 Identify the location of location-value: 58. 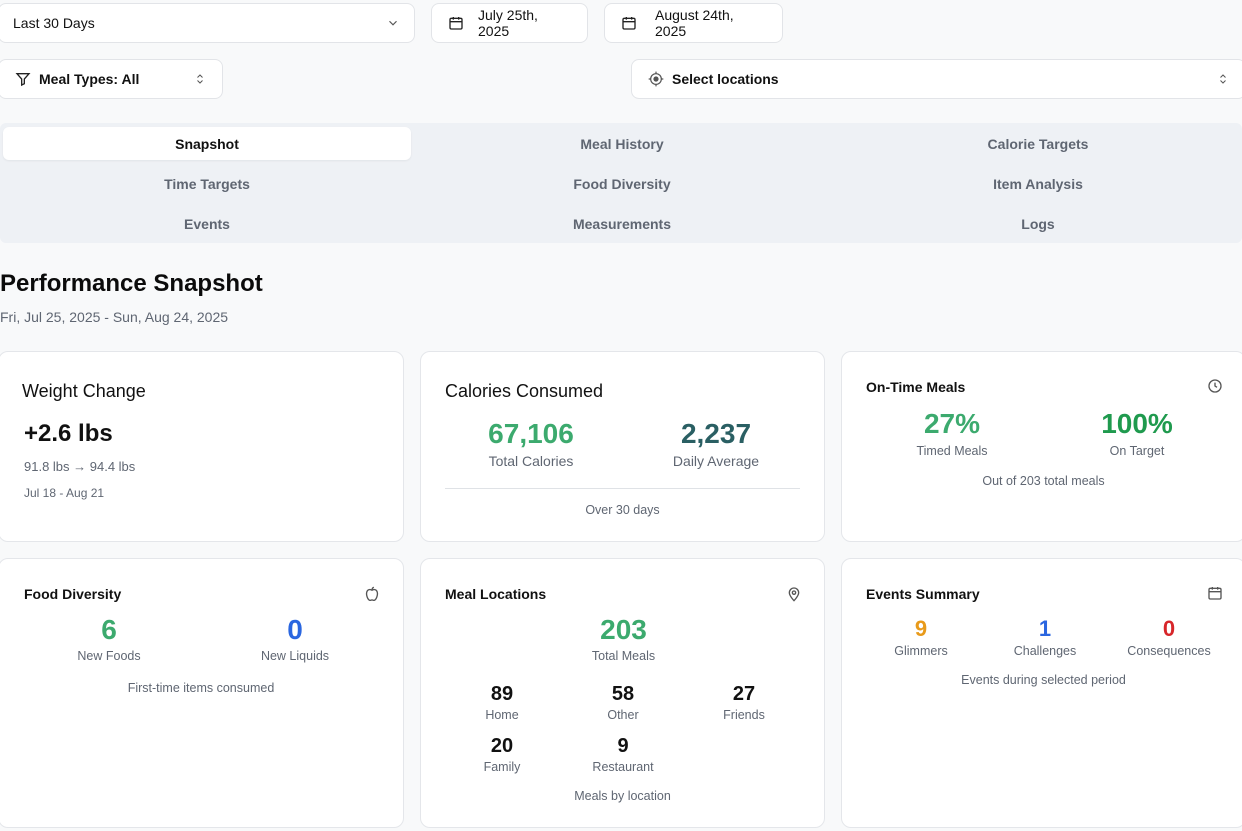
(623, 694).